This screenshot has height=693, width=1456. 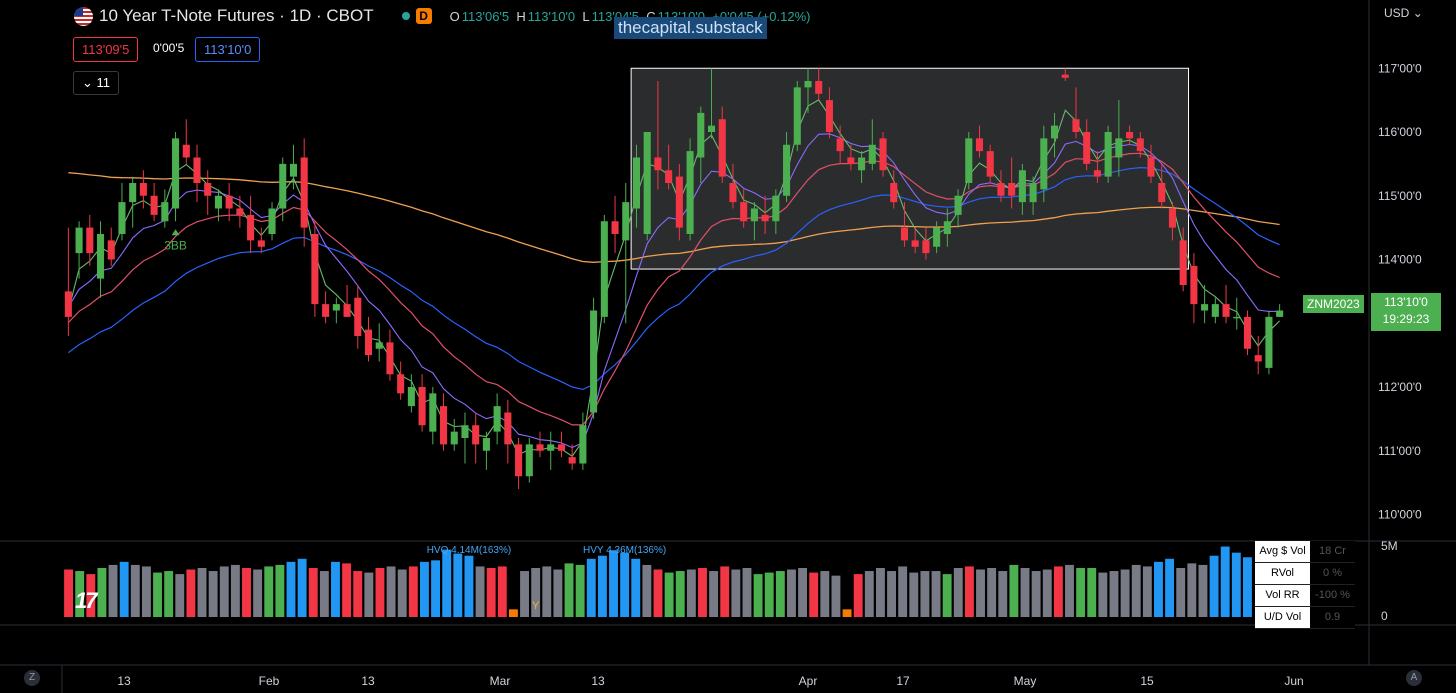 What do you see at coordinates (1305, 574) in the screenshot?
I see `table-row: RVol 0 %` at bounding box center [1305, 574].